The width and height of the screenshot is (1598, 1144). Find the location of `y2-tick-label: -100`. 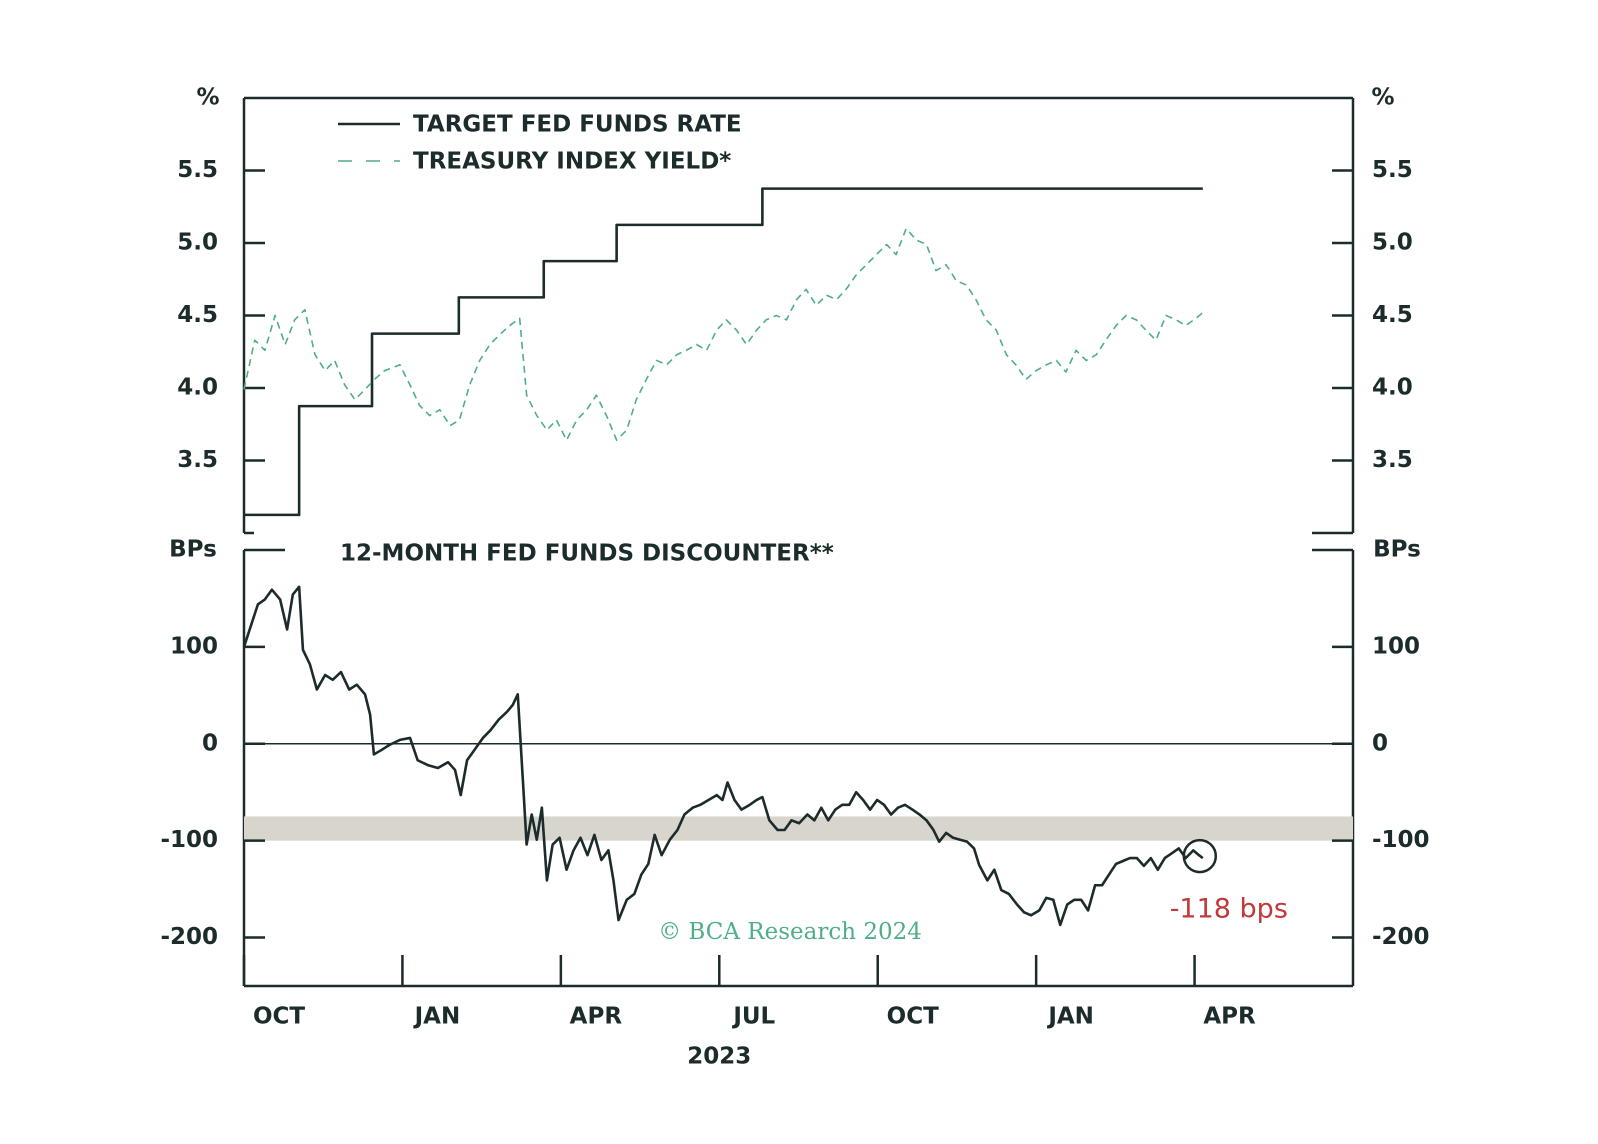

y2-tick-label: -100 is located at coordinates (1401, 840).